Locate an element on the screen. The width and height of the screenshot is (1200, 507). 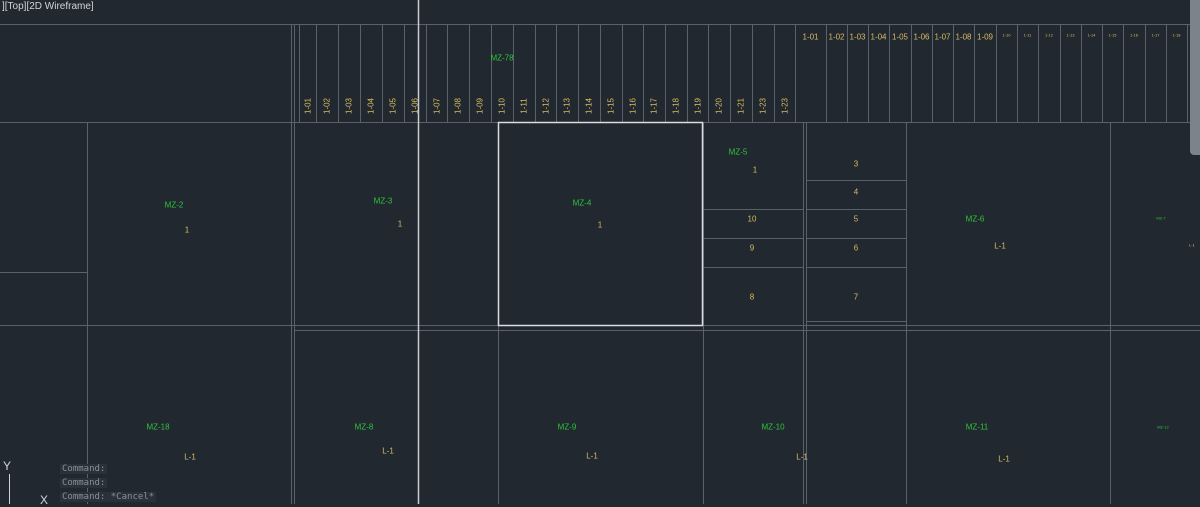
unit-label: 10 is located at coordinates (752, 219).